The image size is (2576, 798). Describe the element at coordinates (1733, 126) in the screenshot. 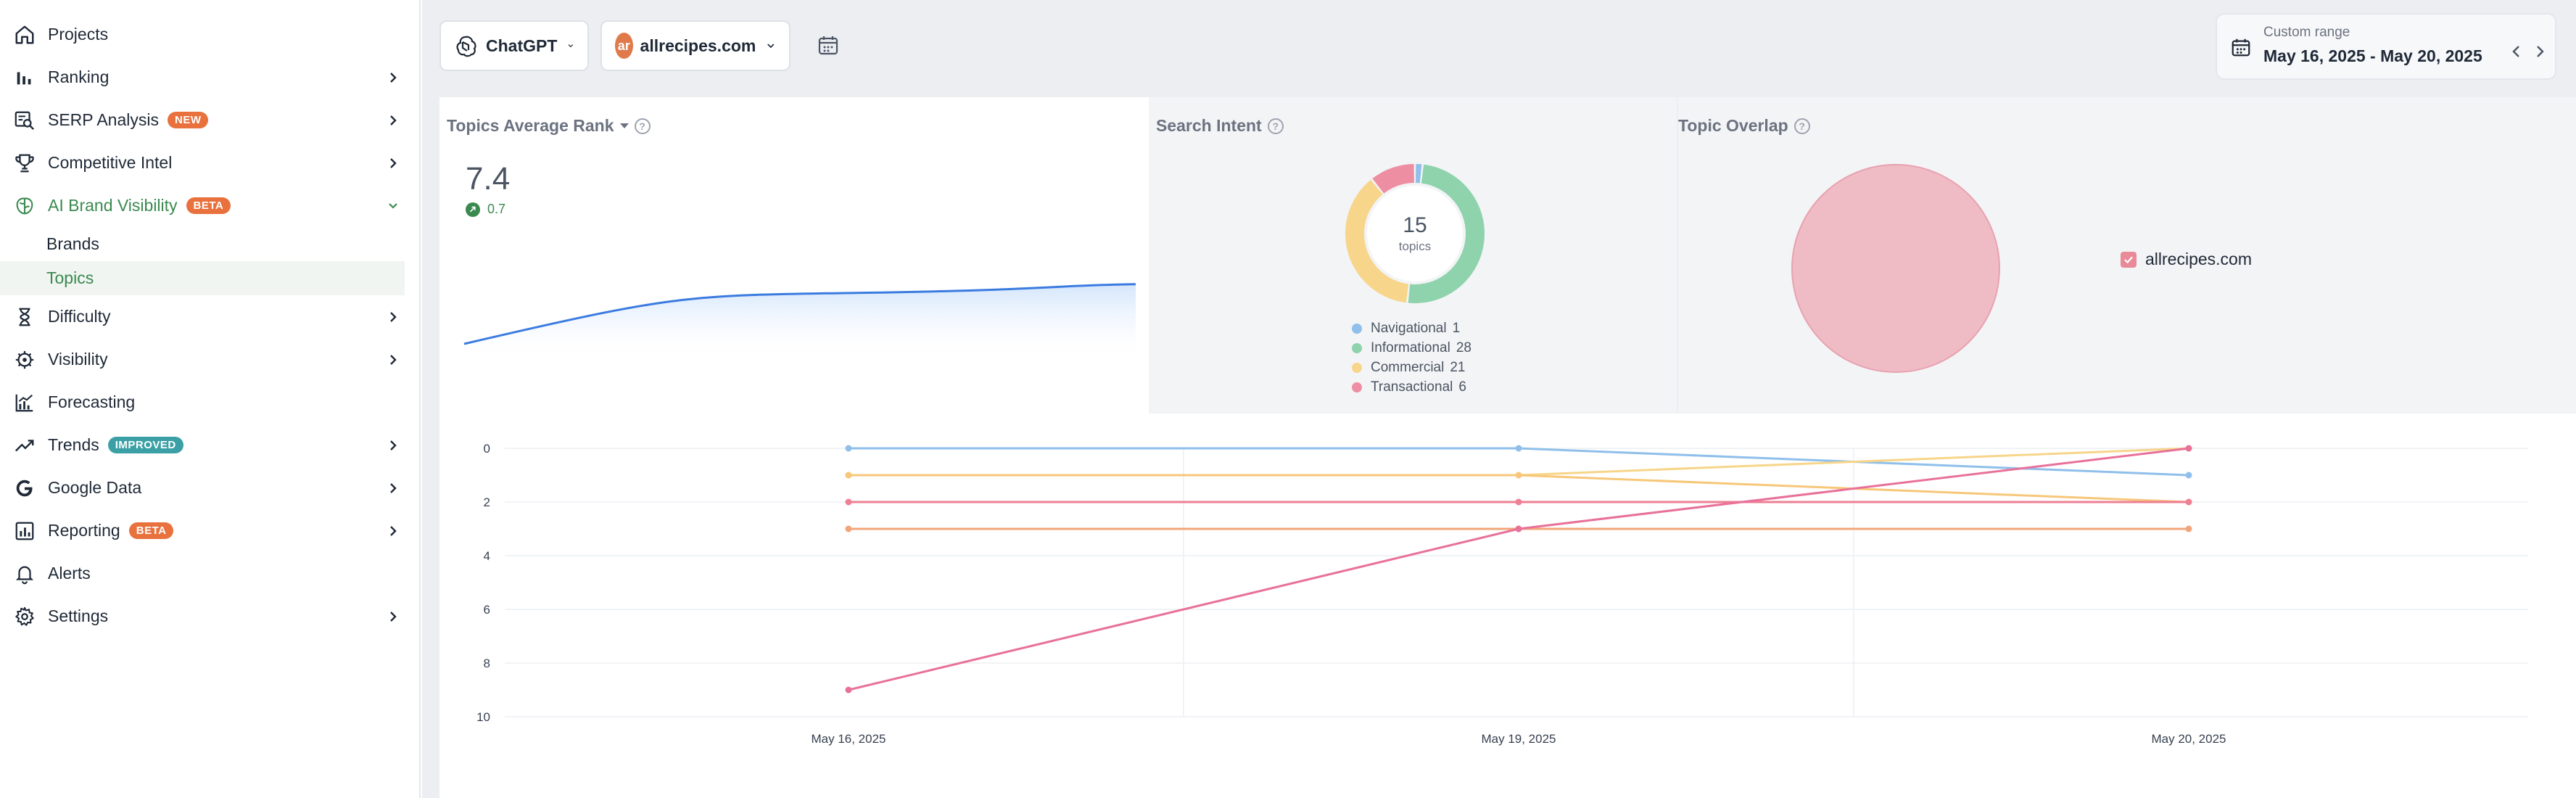

I see `overlap-title-text: Topic Overlap` at that location.